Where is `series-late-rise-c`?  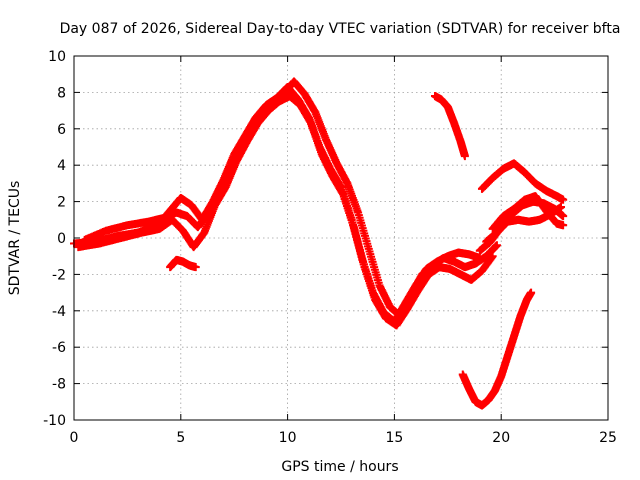 series-late-rise-c is located at coordinates (528, 212).